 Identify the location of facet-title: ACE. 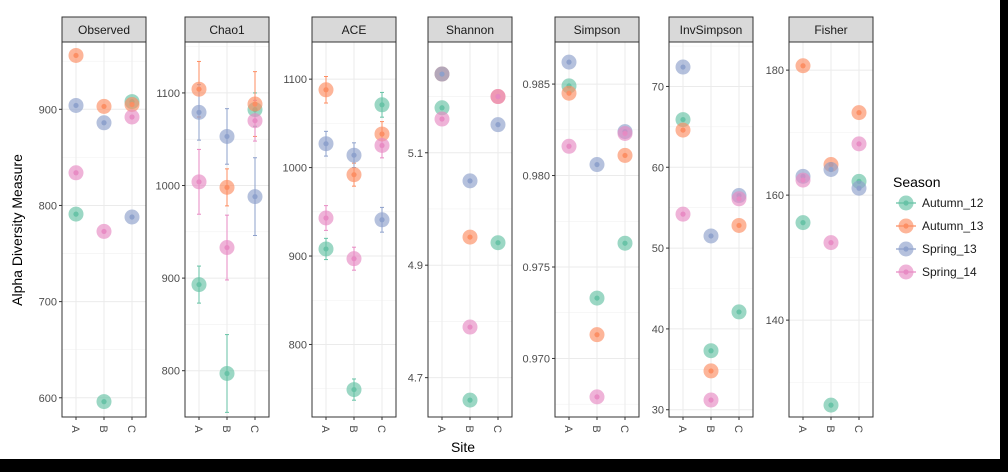
(354, 30).